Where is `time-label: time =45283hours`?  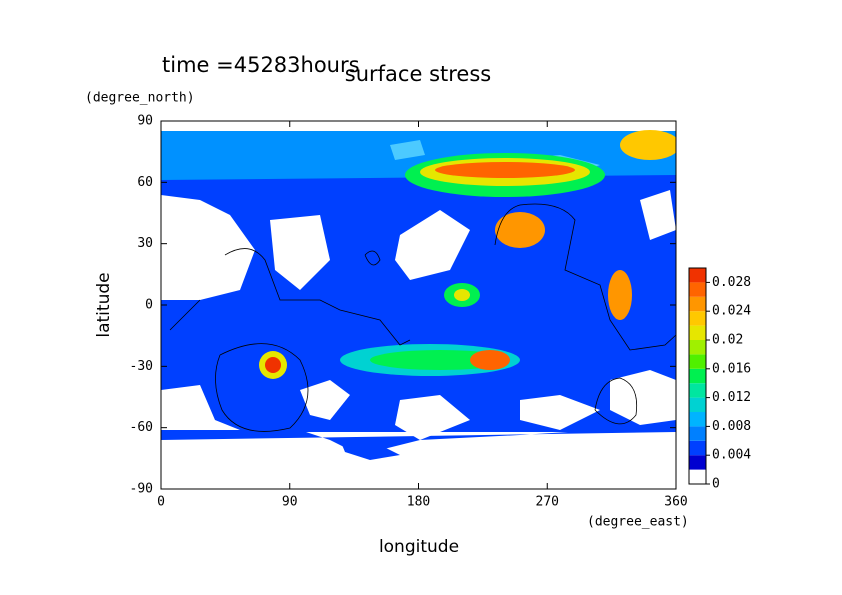
time-label: time =45283hours is located at coordinates (261, 65).